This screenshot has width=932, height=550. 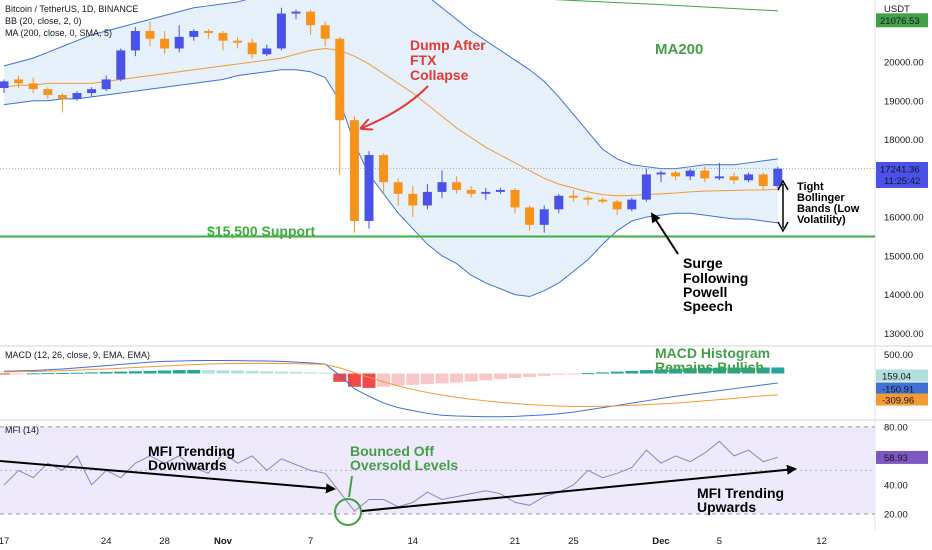 I want to click on oversold-circle, so click(x=348, y=512).